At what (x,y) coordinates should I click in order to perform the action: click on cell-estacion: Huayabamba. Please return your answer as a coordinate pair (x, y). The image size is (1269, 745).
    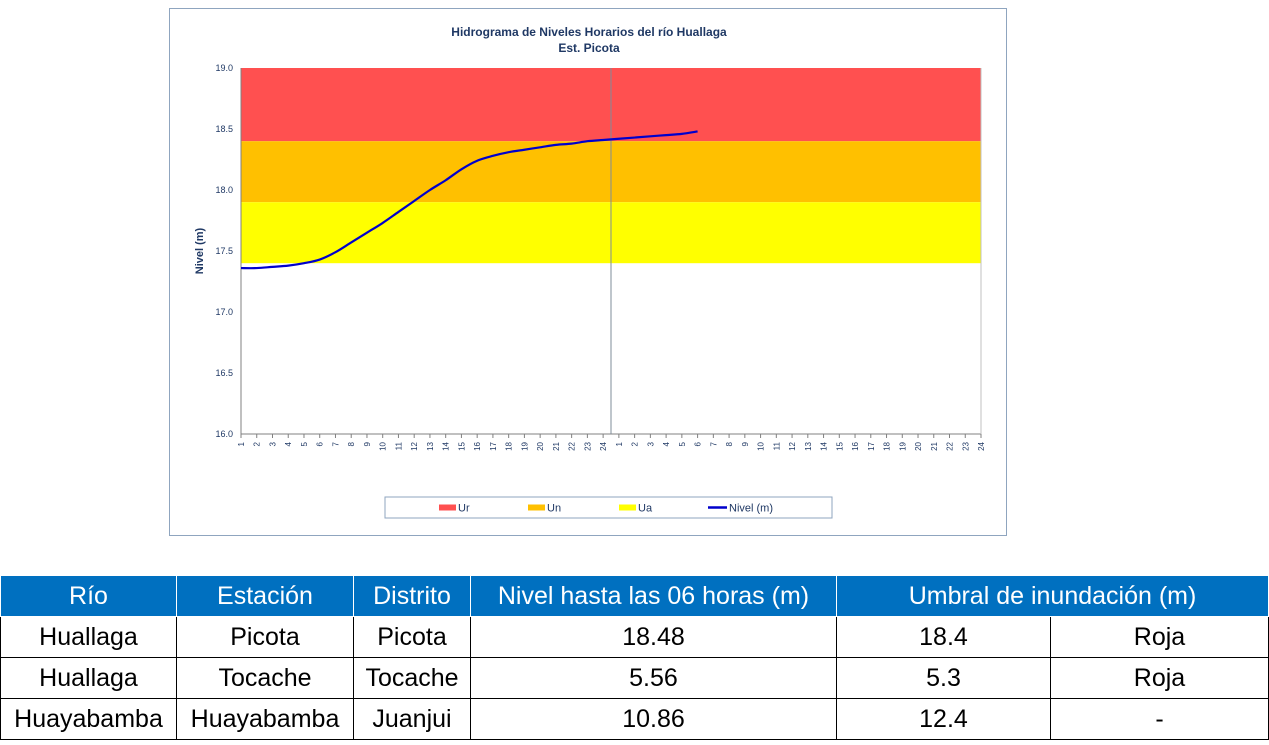
    Looking at the image, I should click on (265, 719).